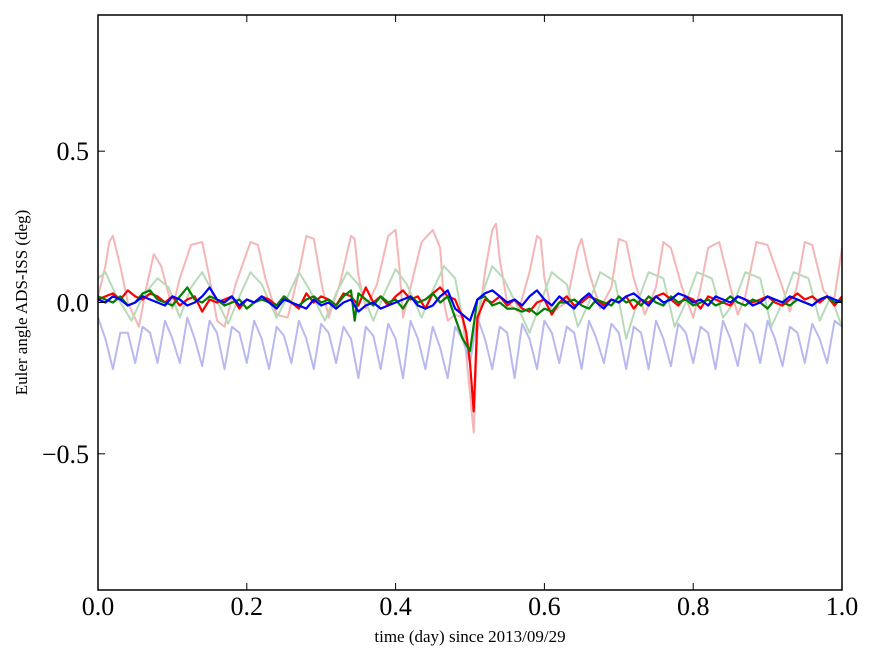 This screenshot has width=875, height=662. I want to click on x-tick-label: 0.6, so click(544, 606).